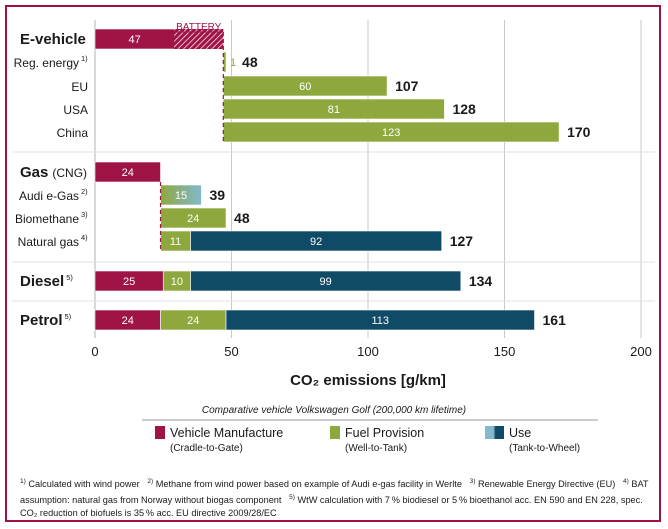 Image resolution: width=668 pixels, height=529 pixels. I want to click on footnote-4-mark: 4), so click(625, 481).